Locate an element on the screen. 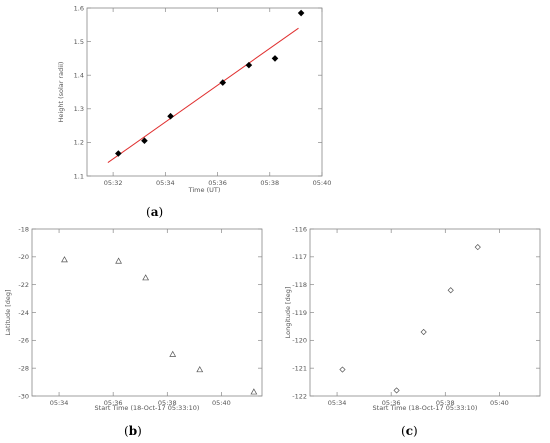 The height and width of the screenshot is (443, 550). y-tick-label: -24 is located at coordinates (23, 313).